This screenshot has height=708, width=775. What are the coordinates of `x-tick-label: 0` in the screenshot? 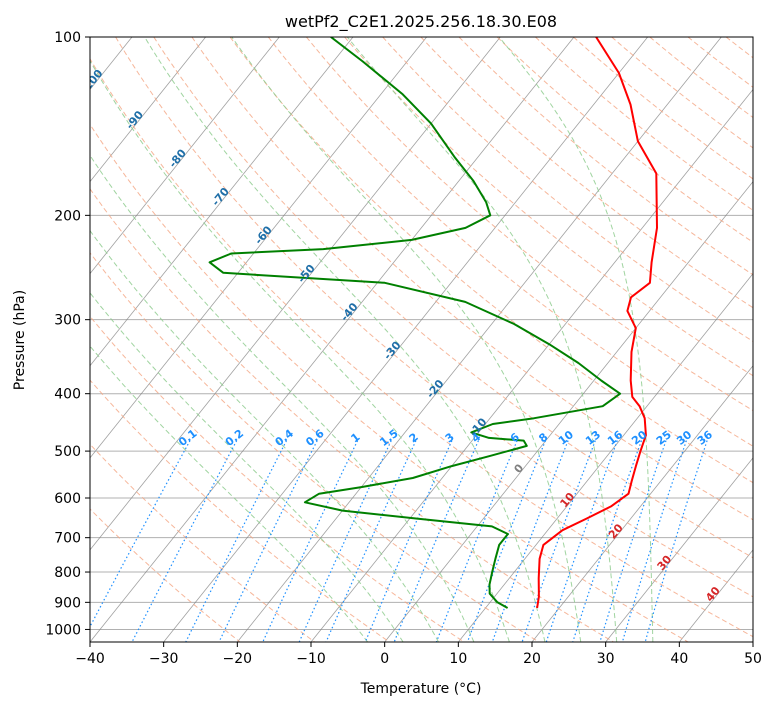 It's located at (384, 659).